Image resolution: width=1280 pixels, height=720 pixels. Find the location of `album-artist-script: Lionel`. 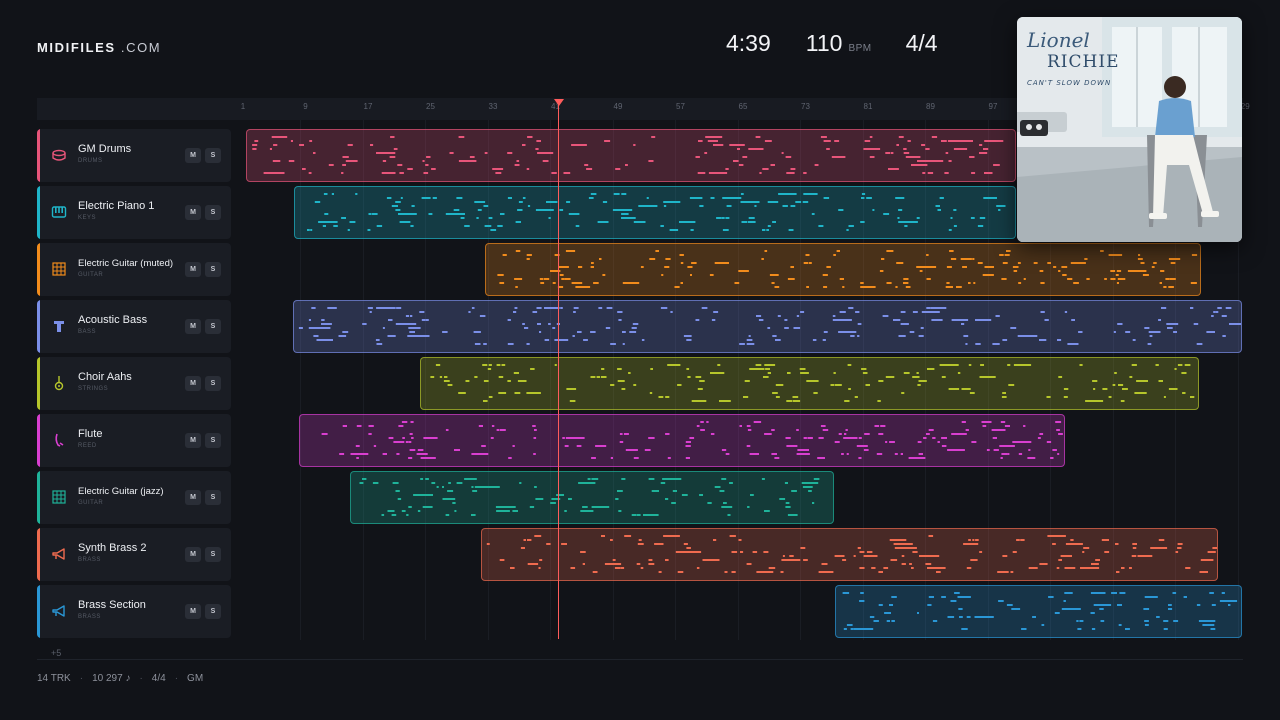

album-artist-script: Lionel is located at coordinates (1058, 40).